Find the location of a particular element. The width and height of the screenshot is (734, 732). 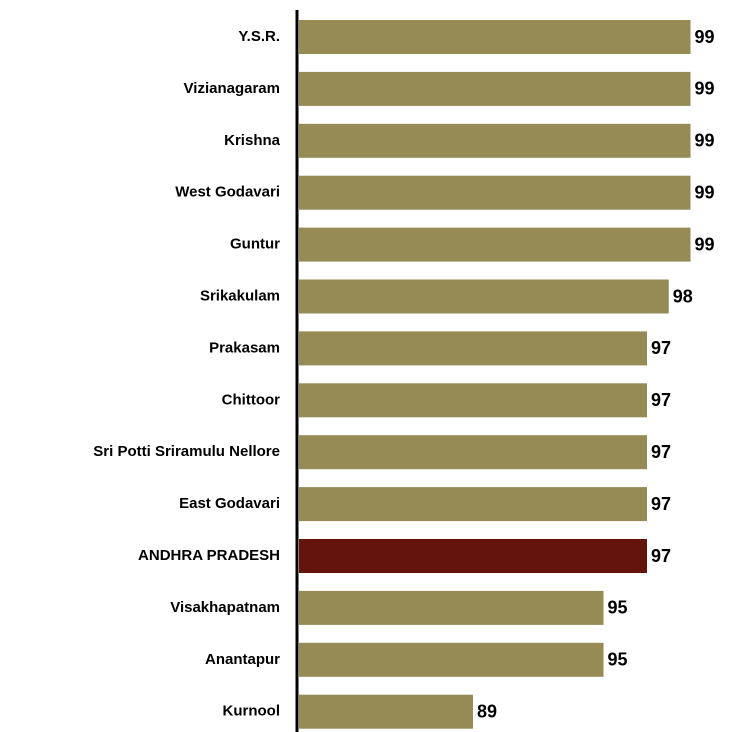

category-label: Prakasam is located at coordinates (244, 347).